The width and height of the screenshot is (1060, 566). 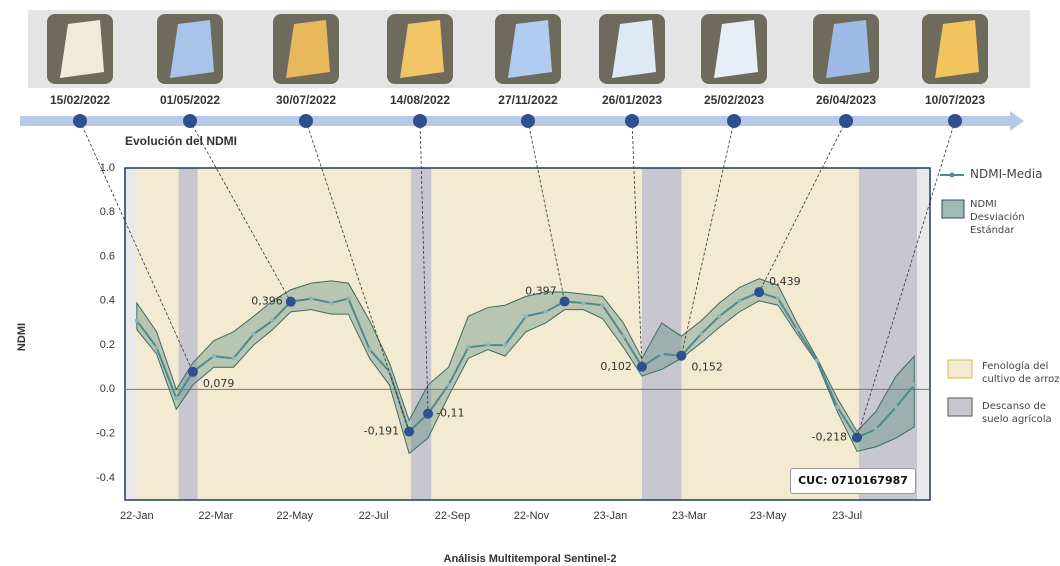 I want to click on value-label: -0,191, so click(x=381, y=431).